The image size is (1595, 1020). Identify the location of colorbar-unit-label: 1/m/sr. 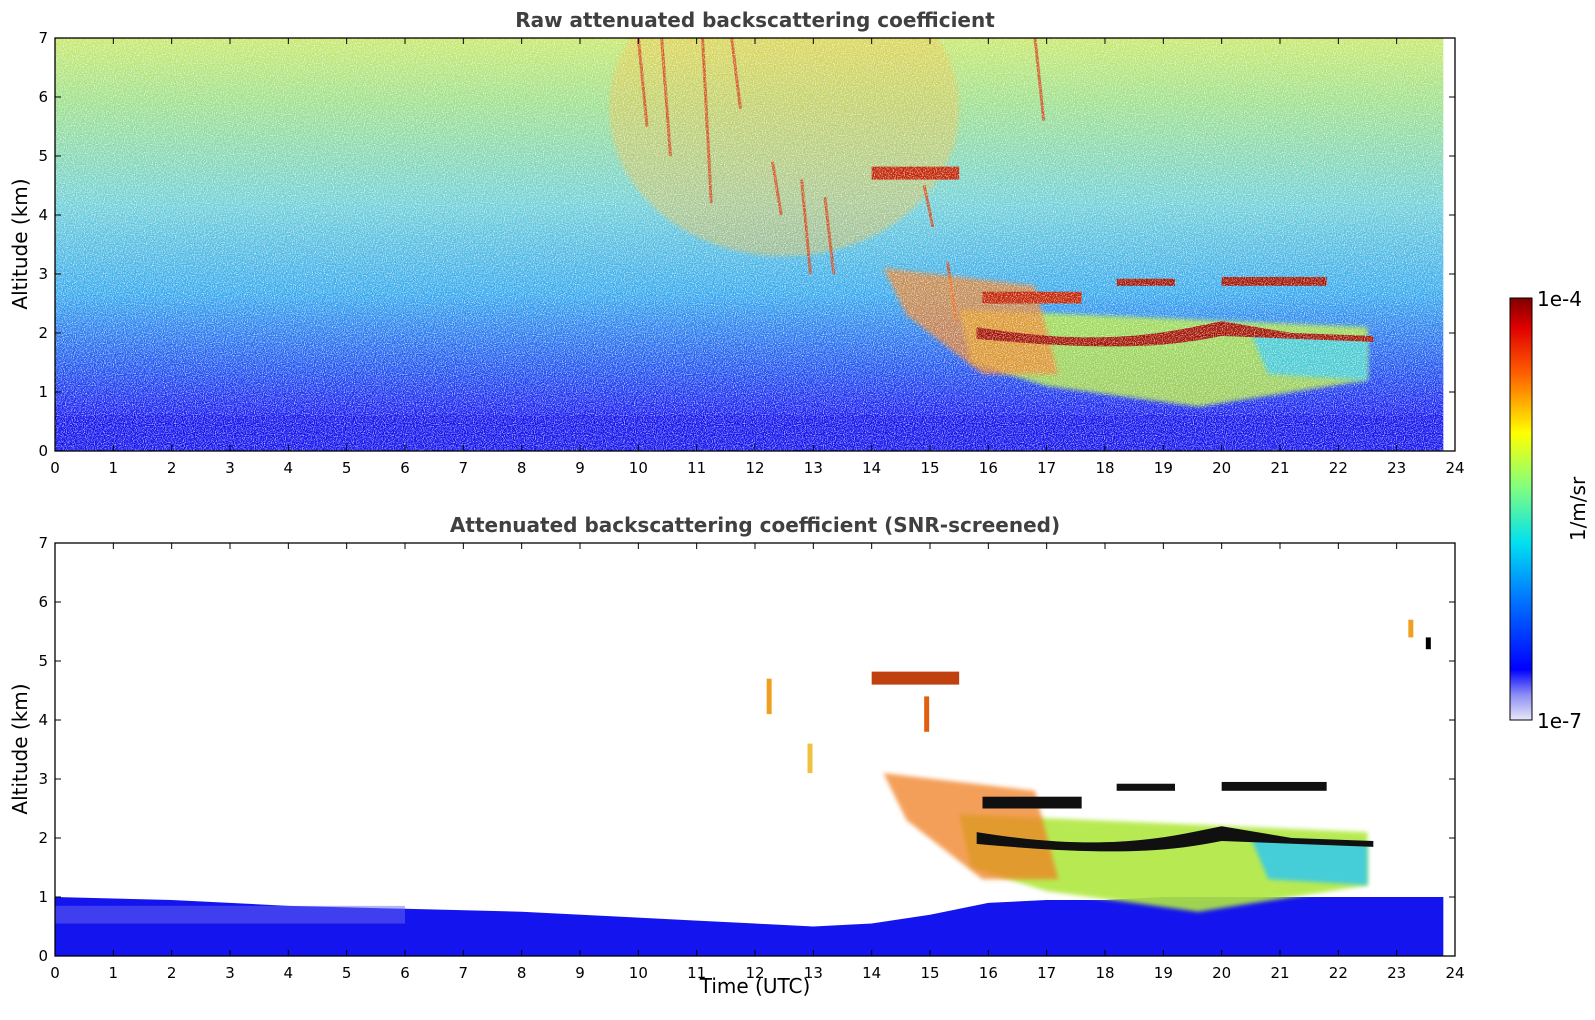
(1578, 508).